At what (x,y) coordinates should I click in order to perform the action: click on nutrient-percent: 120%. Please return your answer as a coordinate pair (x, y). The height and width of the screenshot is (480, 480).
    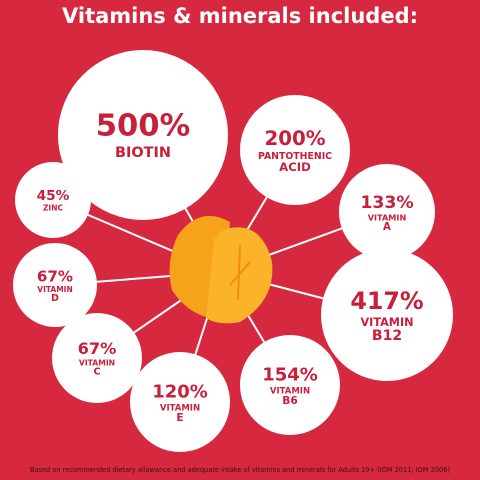
    Looking at the image, I should click on (180, 392).